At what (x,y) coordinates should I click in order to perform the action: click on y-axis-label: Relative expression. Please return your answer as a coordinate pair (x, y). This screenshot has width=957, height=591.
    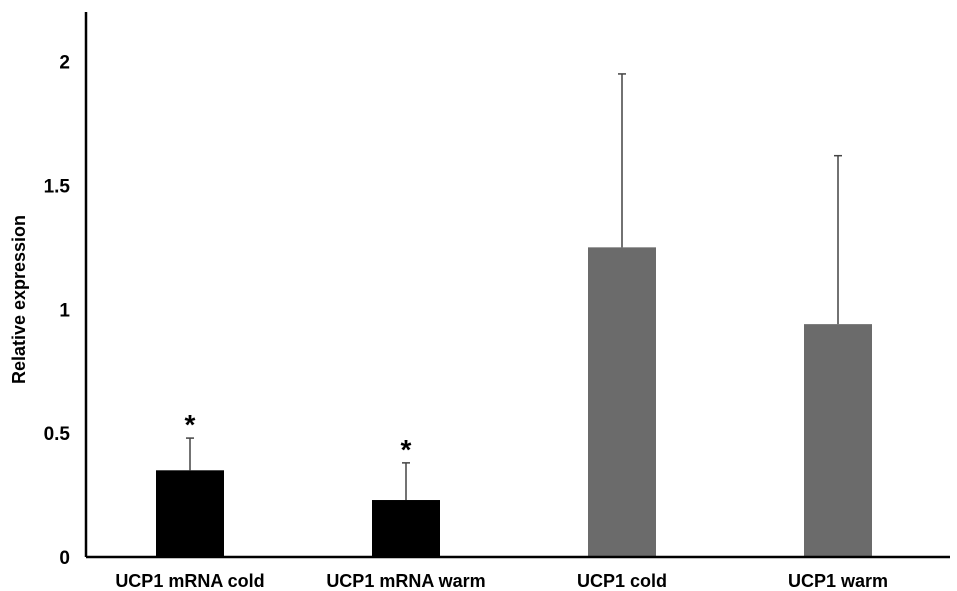
    Looking at the image, I should click on (19, 299).